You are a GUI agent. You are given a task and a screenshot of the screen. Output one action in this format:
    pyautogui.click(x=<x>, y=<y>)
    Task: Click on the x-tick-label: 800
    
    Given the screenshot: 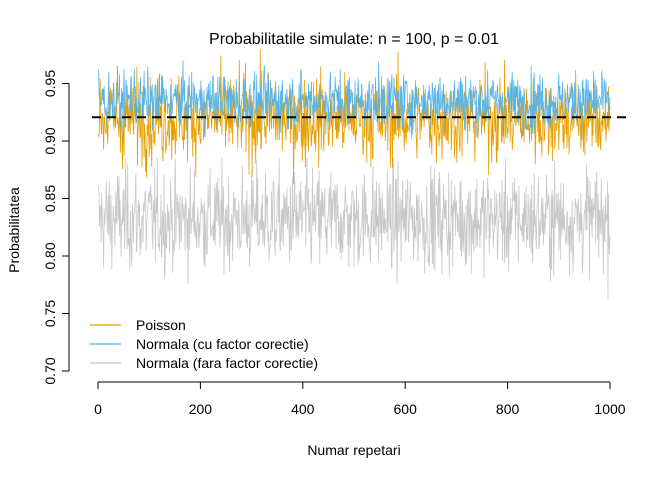 What is the action you would take?
    pyautogui.click(x=508, y=409)
    